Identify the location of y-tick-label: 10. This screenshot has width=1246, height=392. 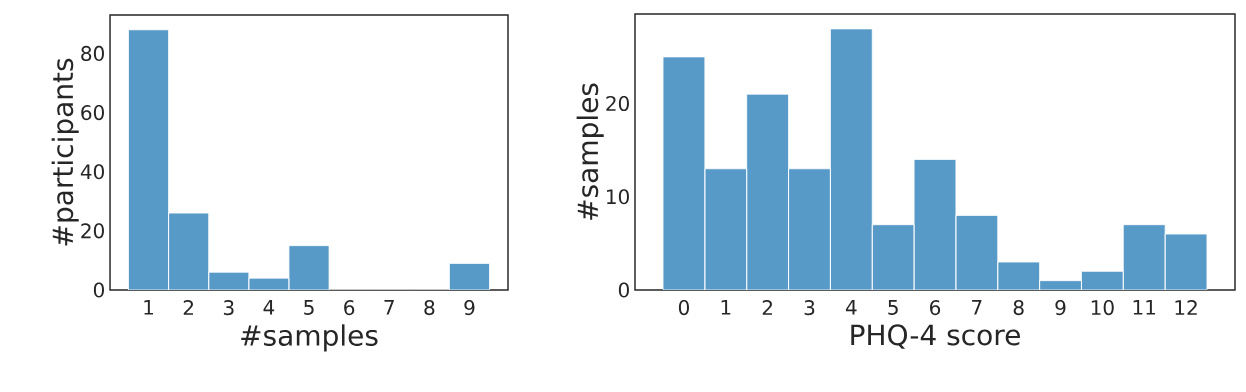
(618, 197).